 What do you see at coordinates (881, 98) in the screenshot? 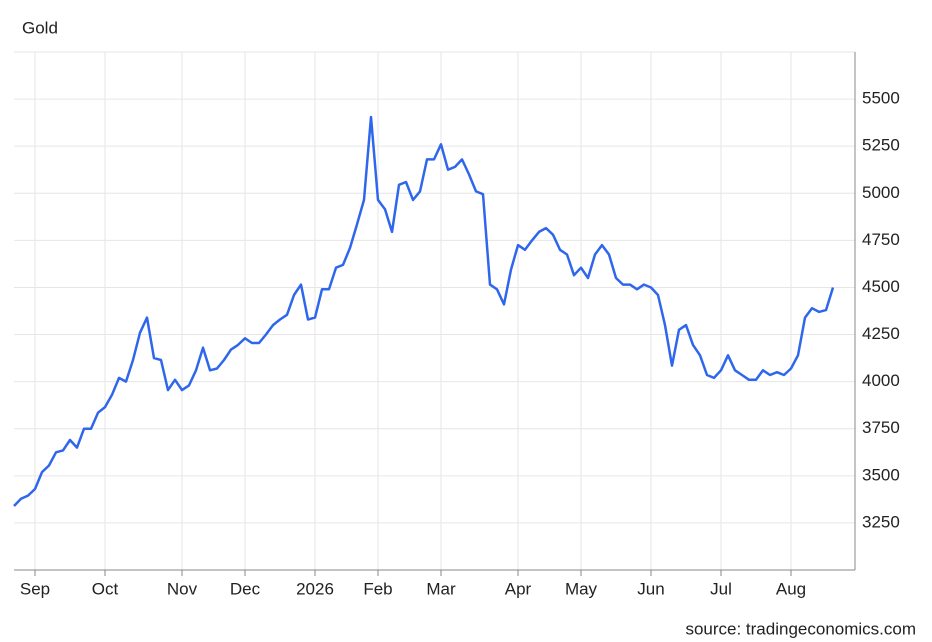
I see `y-tick-label: 5500` at bounding box center [881, 98].